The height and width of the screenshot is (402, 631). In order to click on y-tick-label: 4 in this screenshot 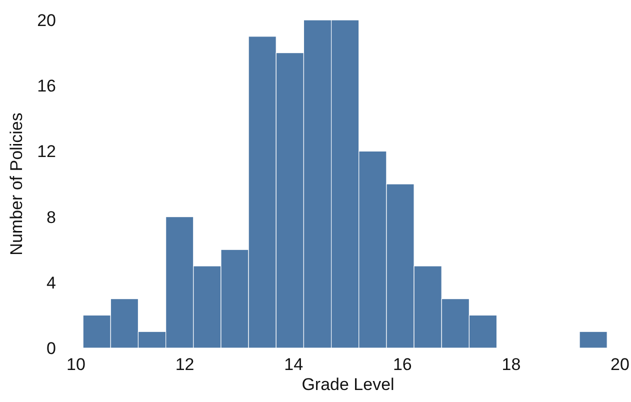, I will do `click(51, 282)`.